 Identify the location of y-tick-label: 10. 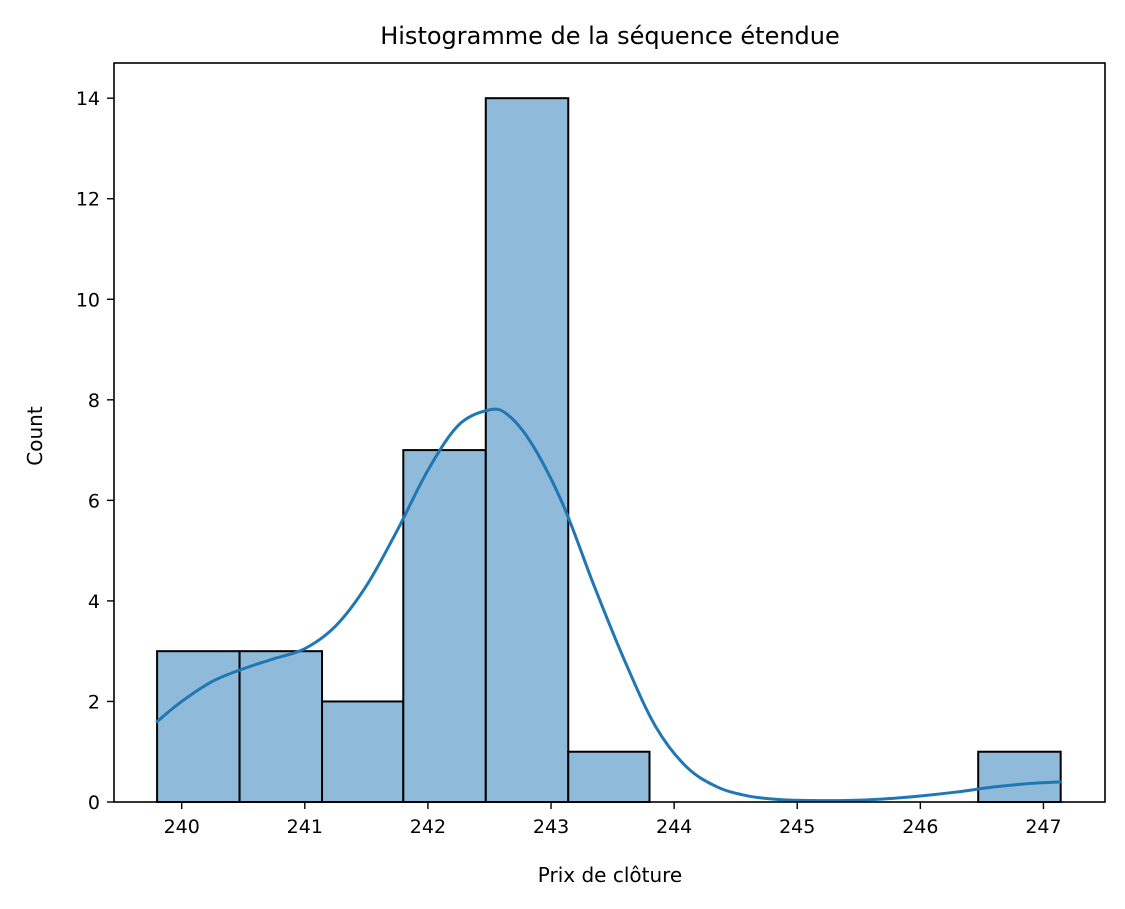
(88, 300).